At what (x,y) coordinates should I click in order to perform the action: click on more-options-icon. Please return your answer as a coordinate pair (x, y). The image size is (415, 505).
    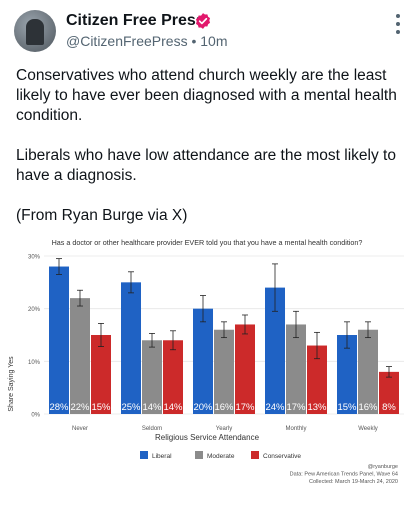
    Looking at the image, I should click on (398, 25).